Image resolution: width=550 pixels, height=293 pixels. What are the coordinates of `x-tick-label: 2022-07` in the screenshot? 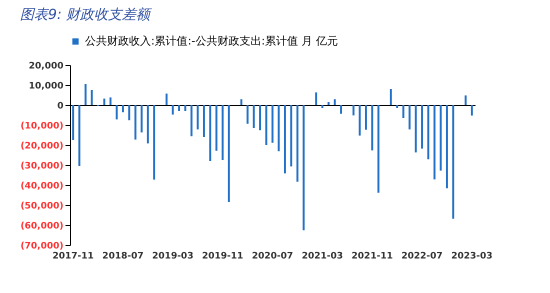 It's located at (422, 257).